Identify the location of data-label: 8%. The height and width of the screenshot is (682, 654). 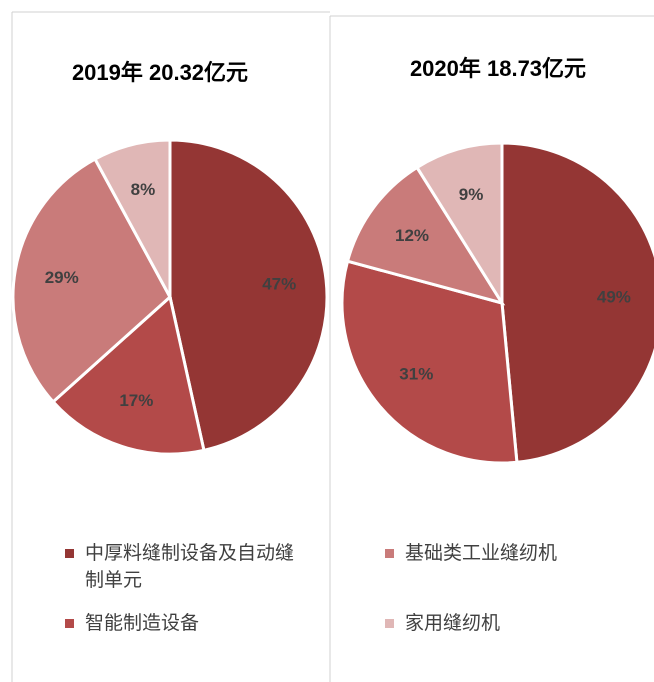
(143, 189).